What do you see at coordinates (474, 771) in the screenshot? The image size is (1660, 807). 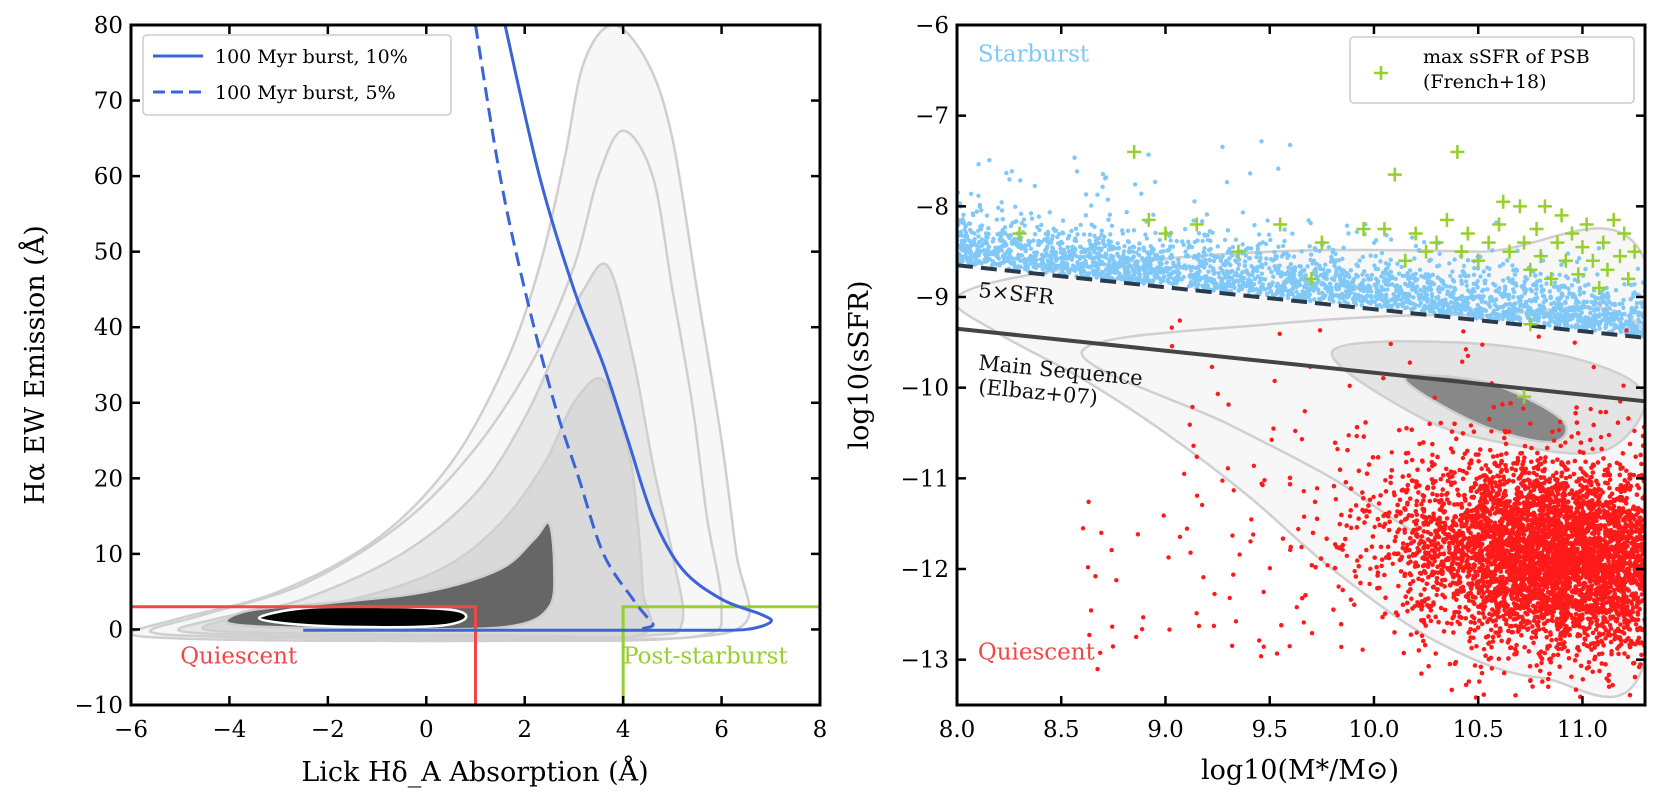 I see `left-x-axis-title: Lick Hδ_A Absorption (Å)` at bounding box center [474, 771].